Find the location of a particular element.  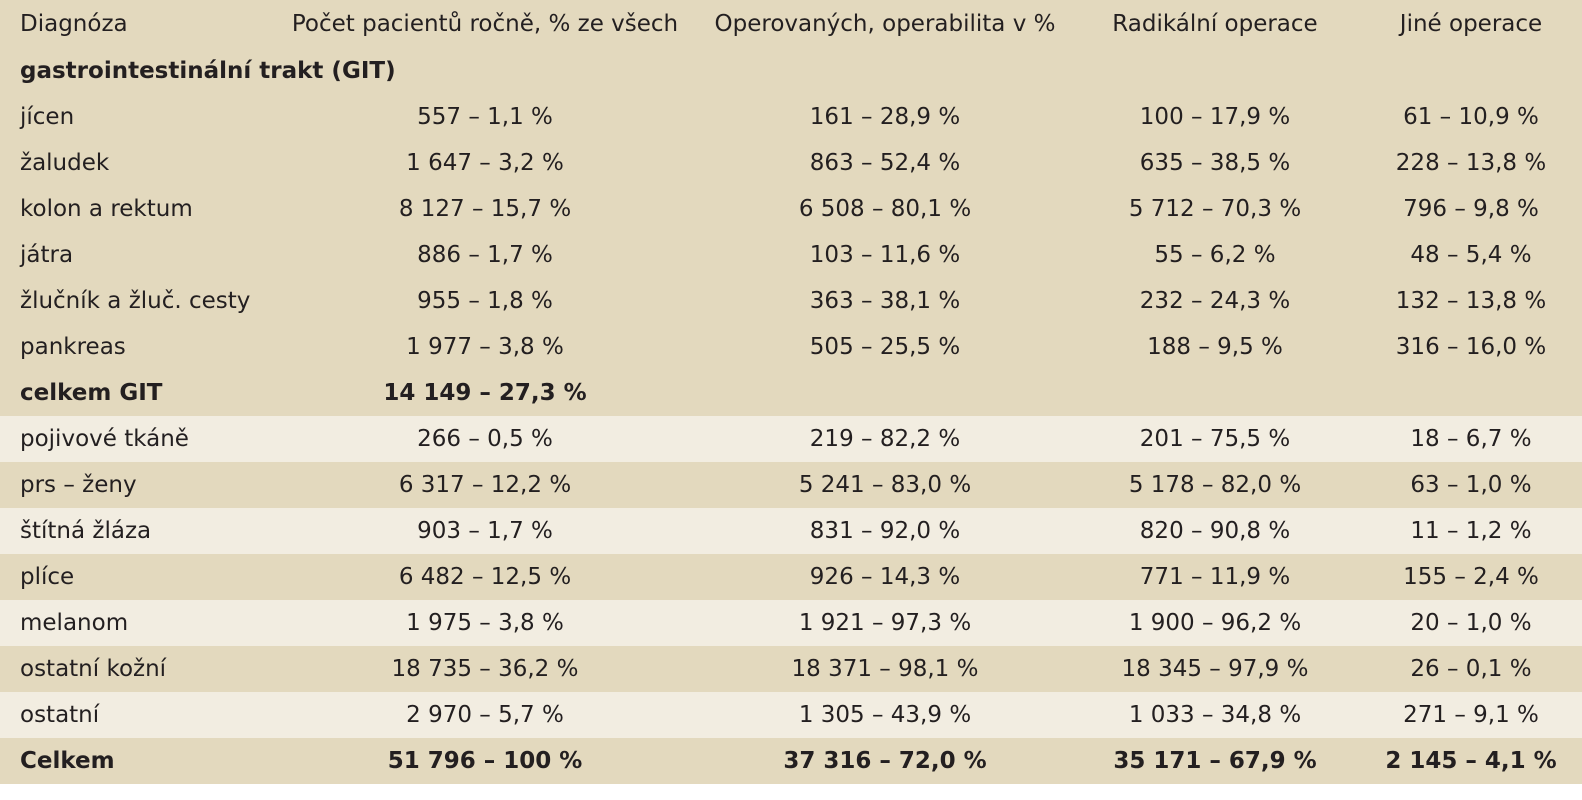

table-cell: 2 970 – 5,7 % is located at coordinates (485, 715).